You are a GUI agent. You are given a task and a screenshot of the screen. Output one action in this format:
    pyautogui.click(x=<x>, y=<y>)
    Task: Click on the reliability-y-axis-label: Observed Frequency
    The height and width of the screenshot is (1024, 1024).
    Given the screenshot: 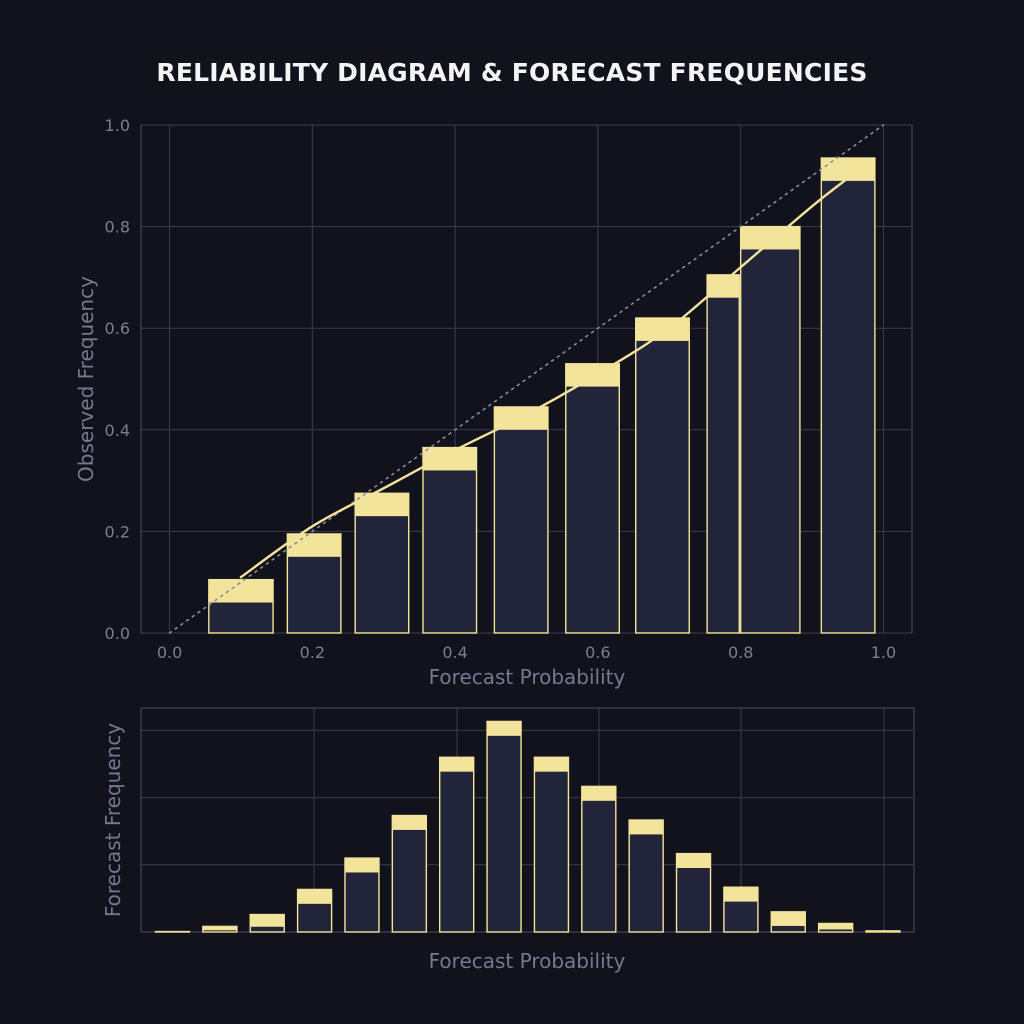 What is the action you would take?
    pyautogui.click(x=86, y=379)
    